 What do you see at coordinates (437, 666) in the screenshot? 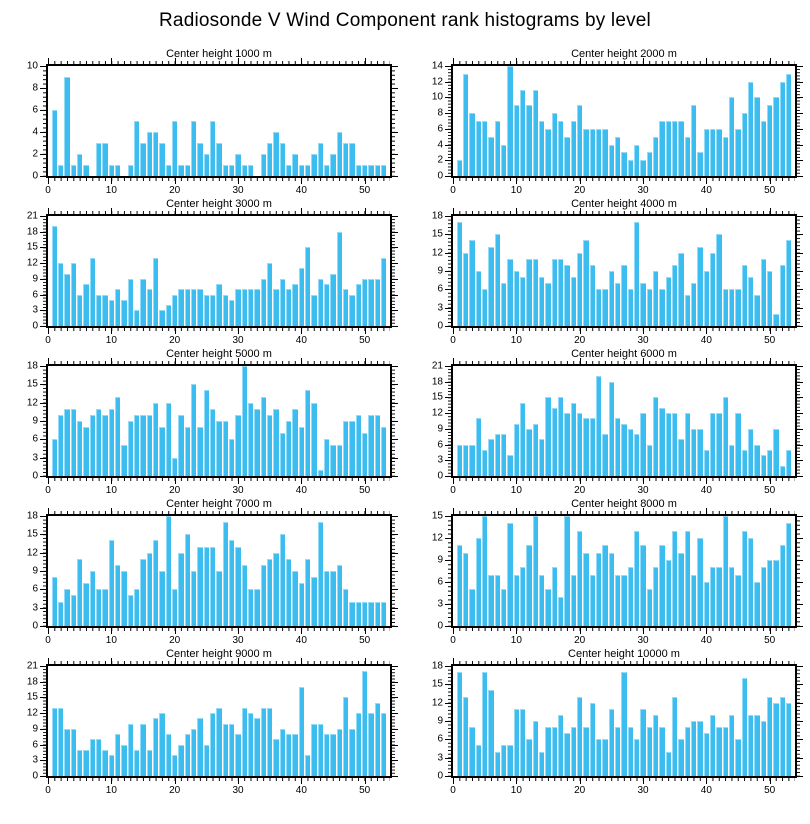
I see `y-tick-label: 18` at bounding box center [437, 666].